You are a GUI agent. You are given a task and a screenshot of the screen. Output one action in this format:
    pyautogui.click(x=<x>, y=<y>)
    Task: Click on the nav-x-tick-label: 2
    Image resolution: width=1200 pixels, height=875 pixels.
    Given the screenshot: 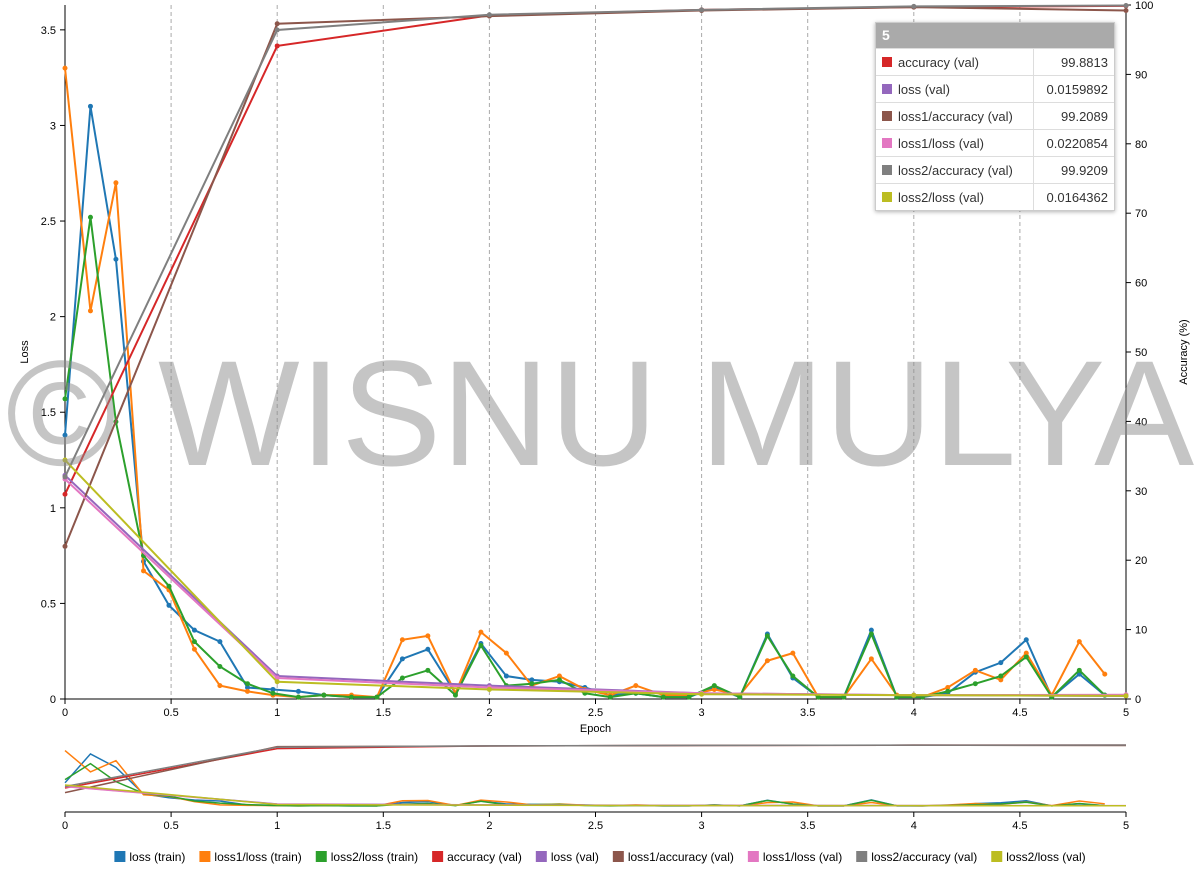 What is the action you would take?
    pyautogui.click(x=489, y=826)
    